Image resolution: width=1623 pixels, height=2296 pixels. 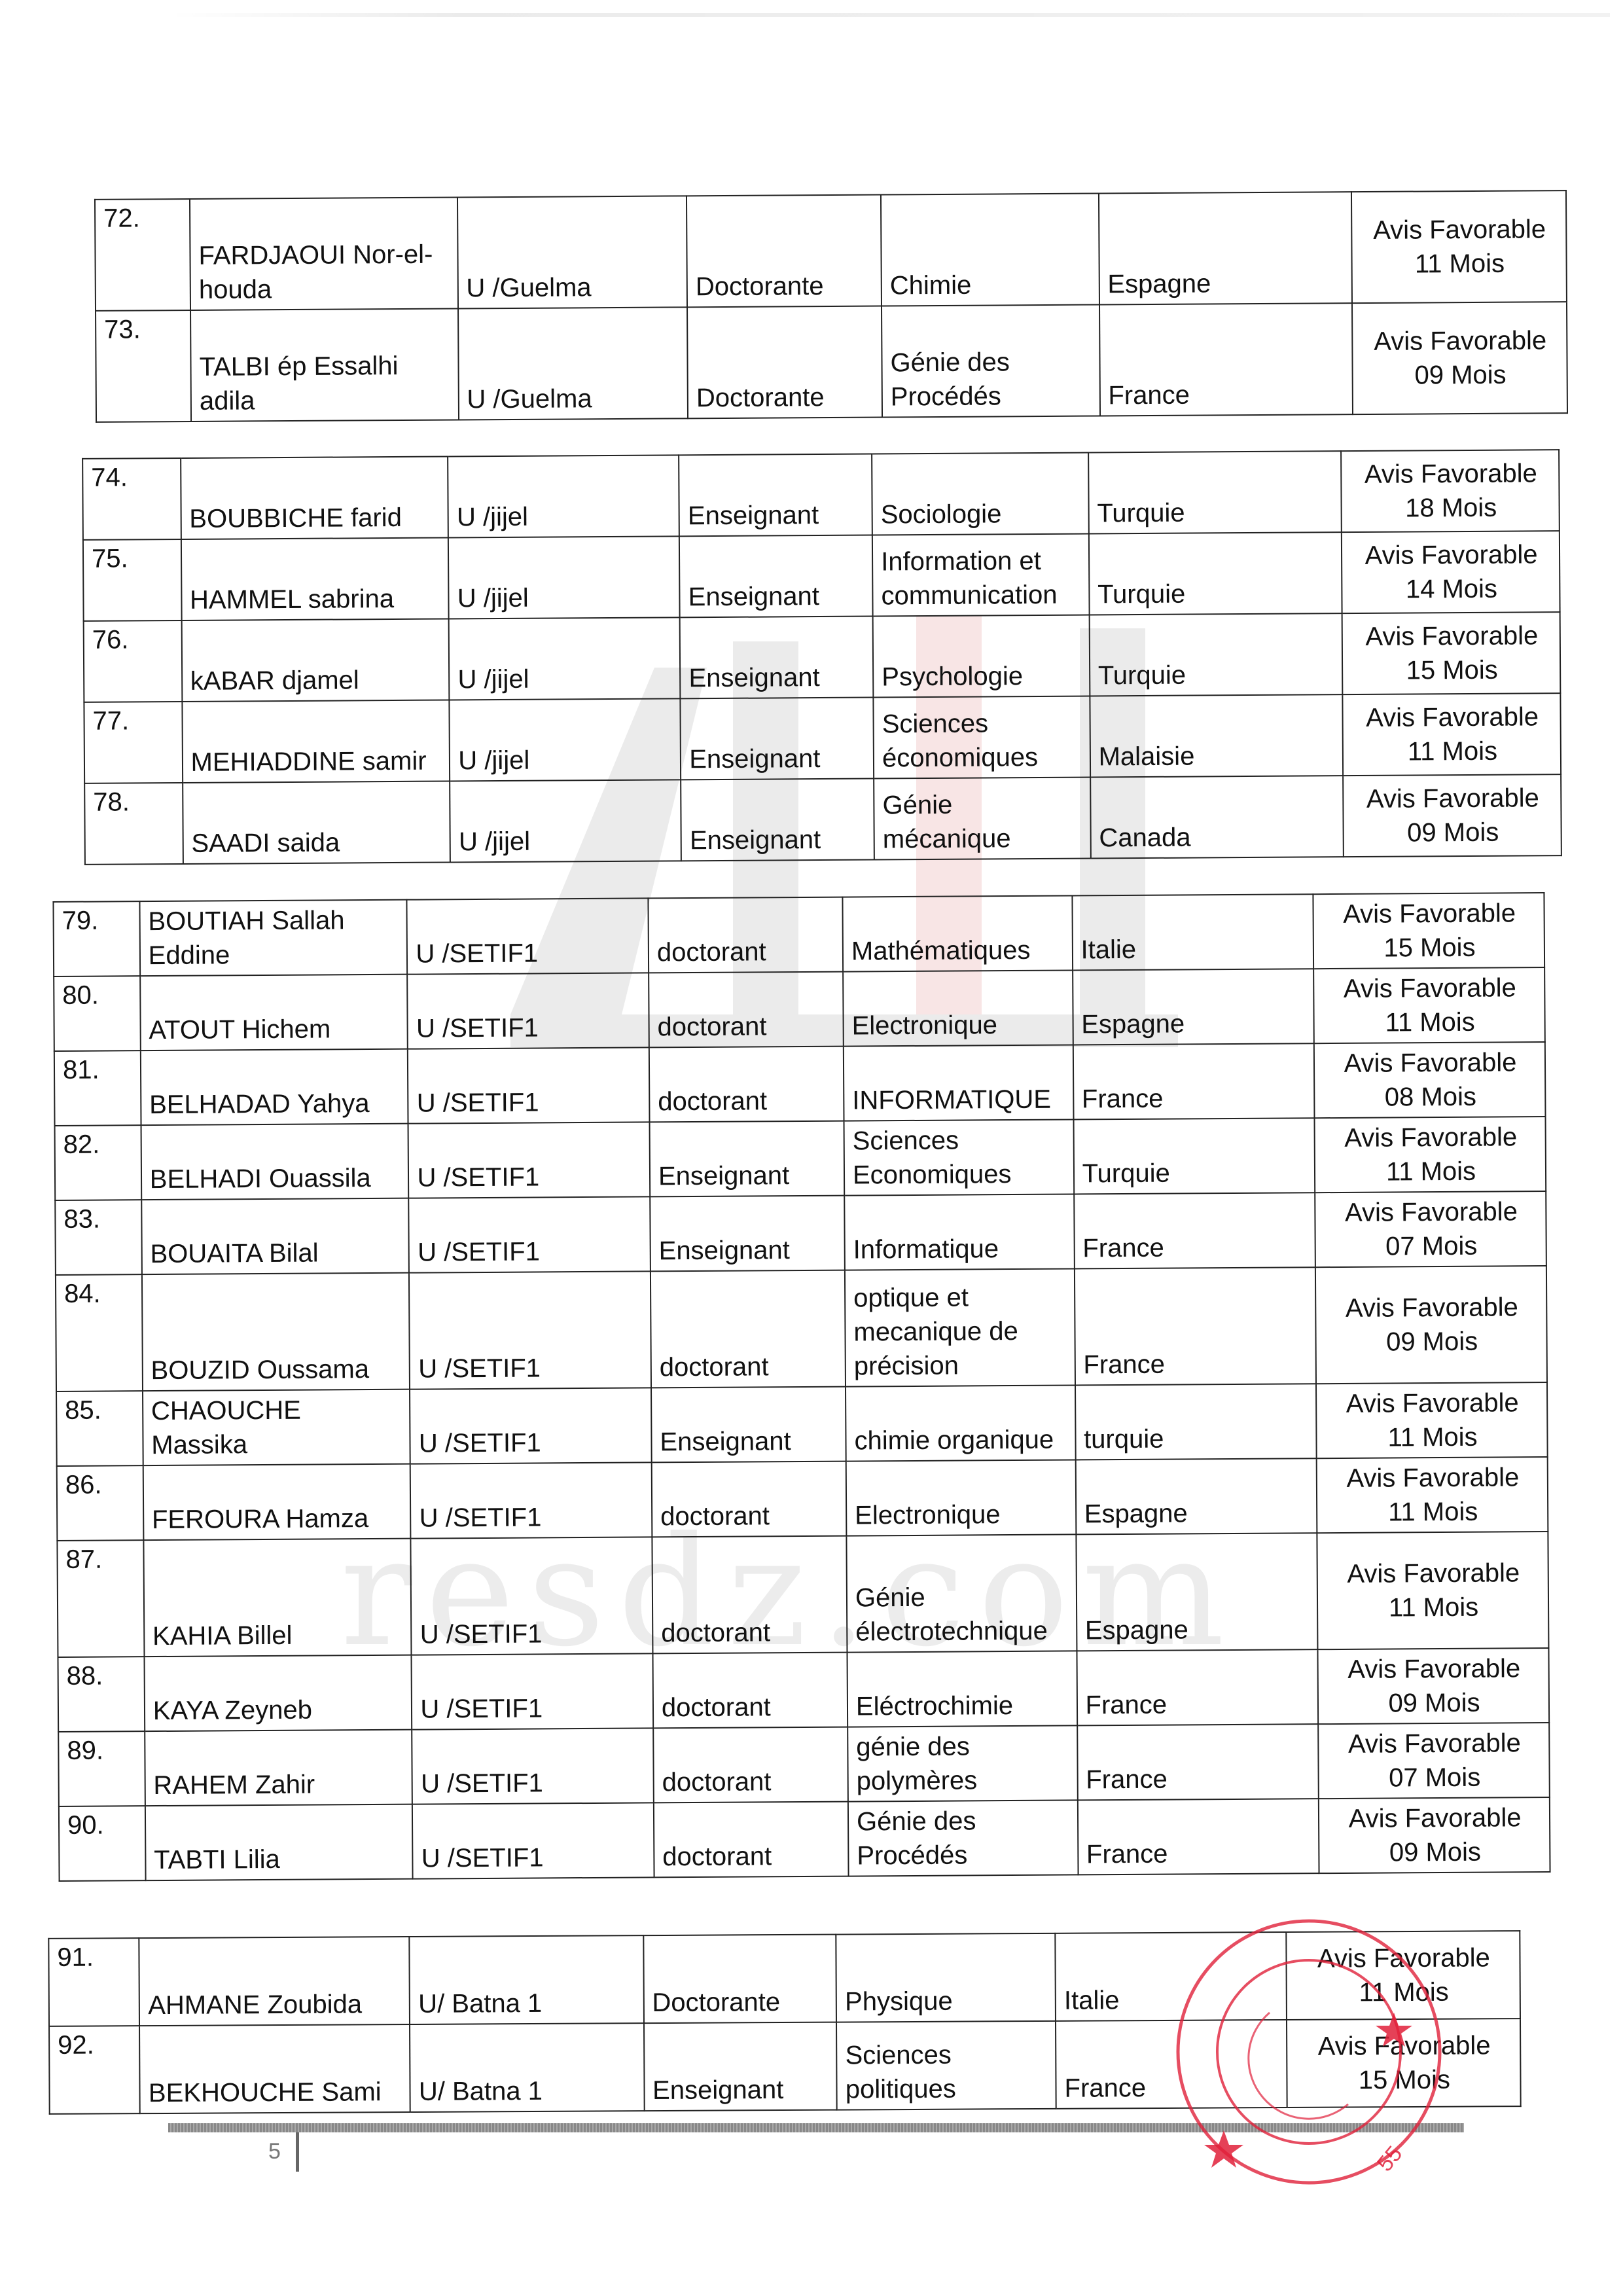 I want to click on row-number: 84., so click(x=99, y=1332).